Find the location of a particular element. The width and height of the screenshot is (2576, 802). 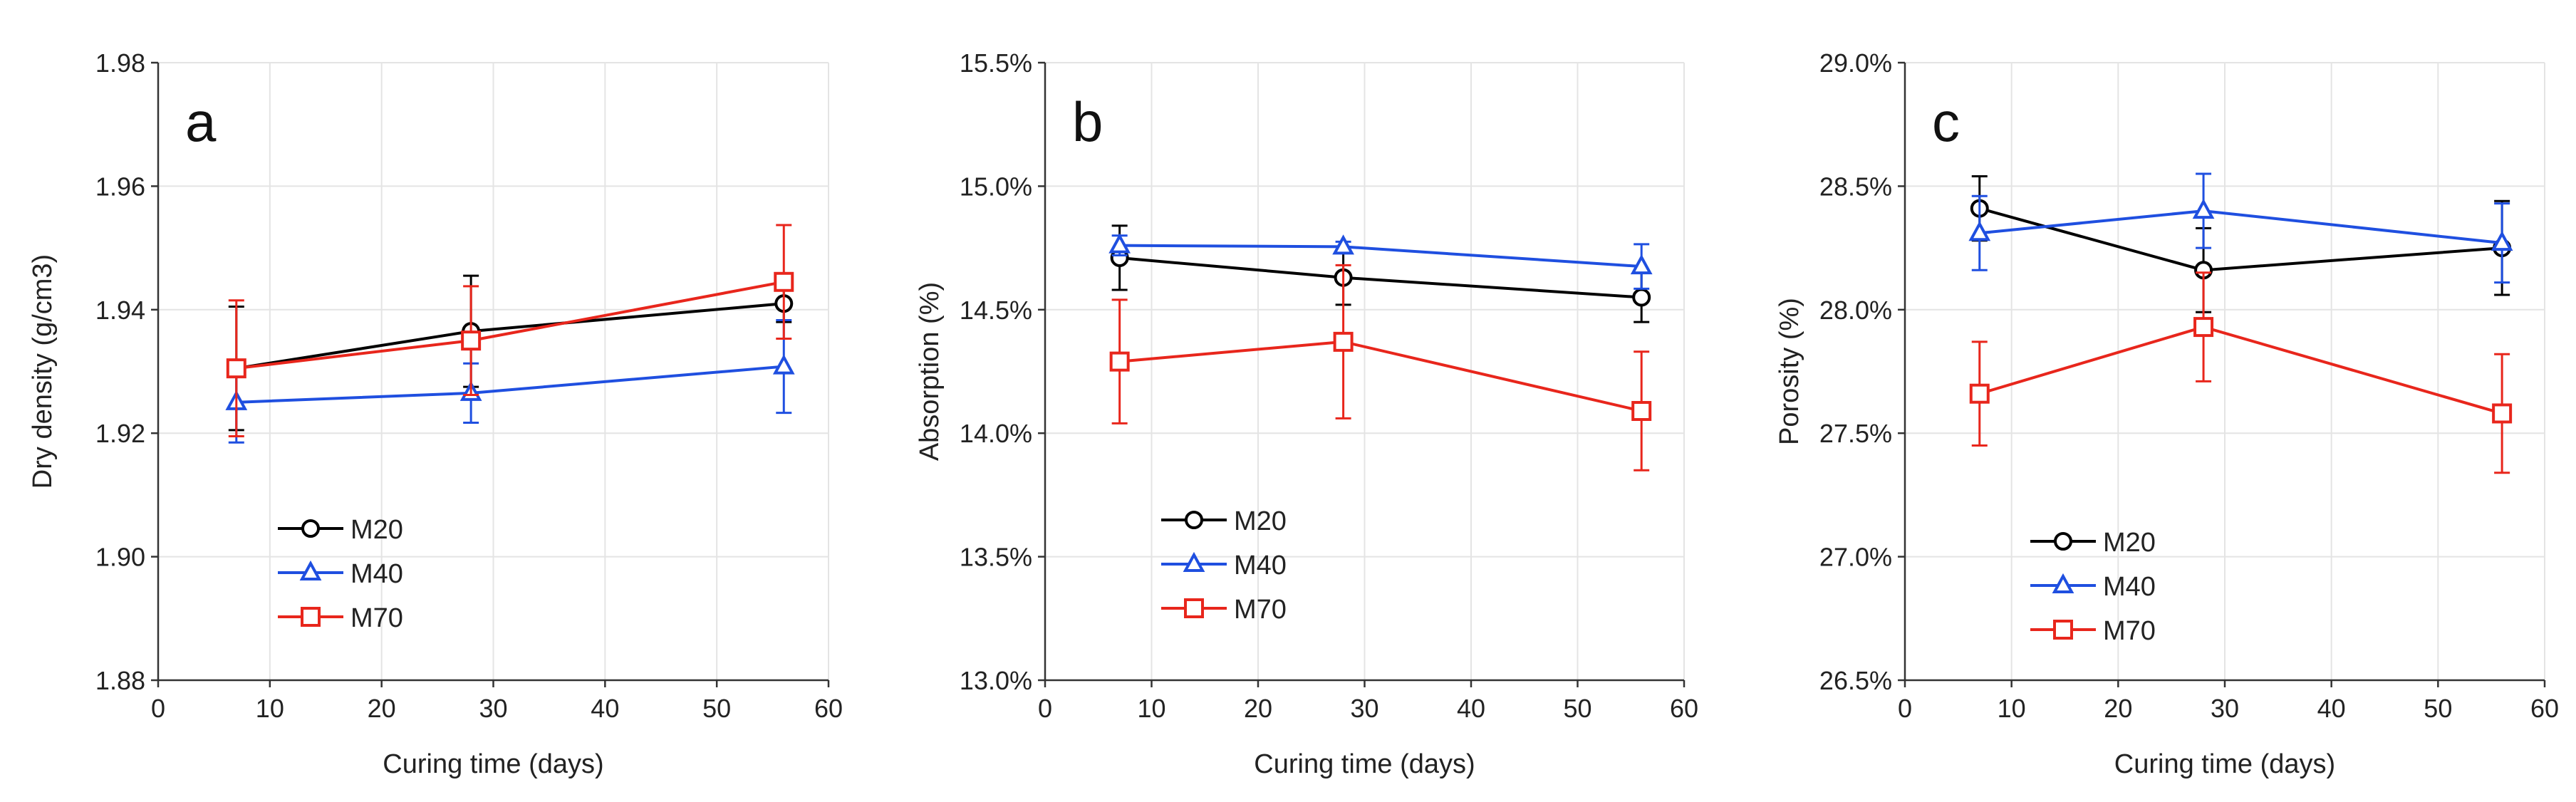

y-axis-title: Dry density (g/cm3) is located at coordinates (43, 371).